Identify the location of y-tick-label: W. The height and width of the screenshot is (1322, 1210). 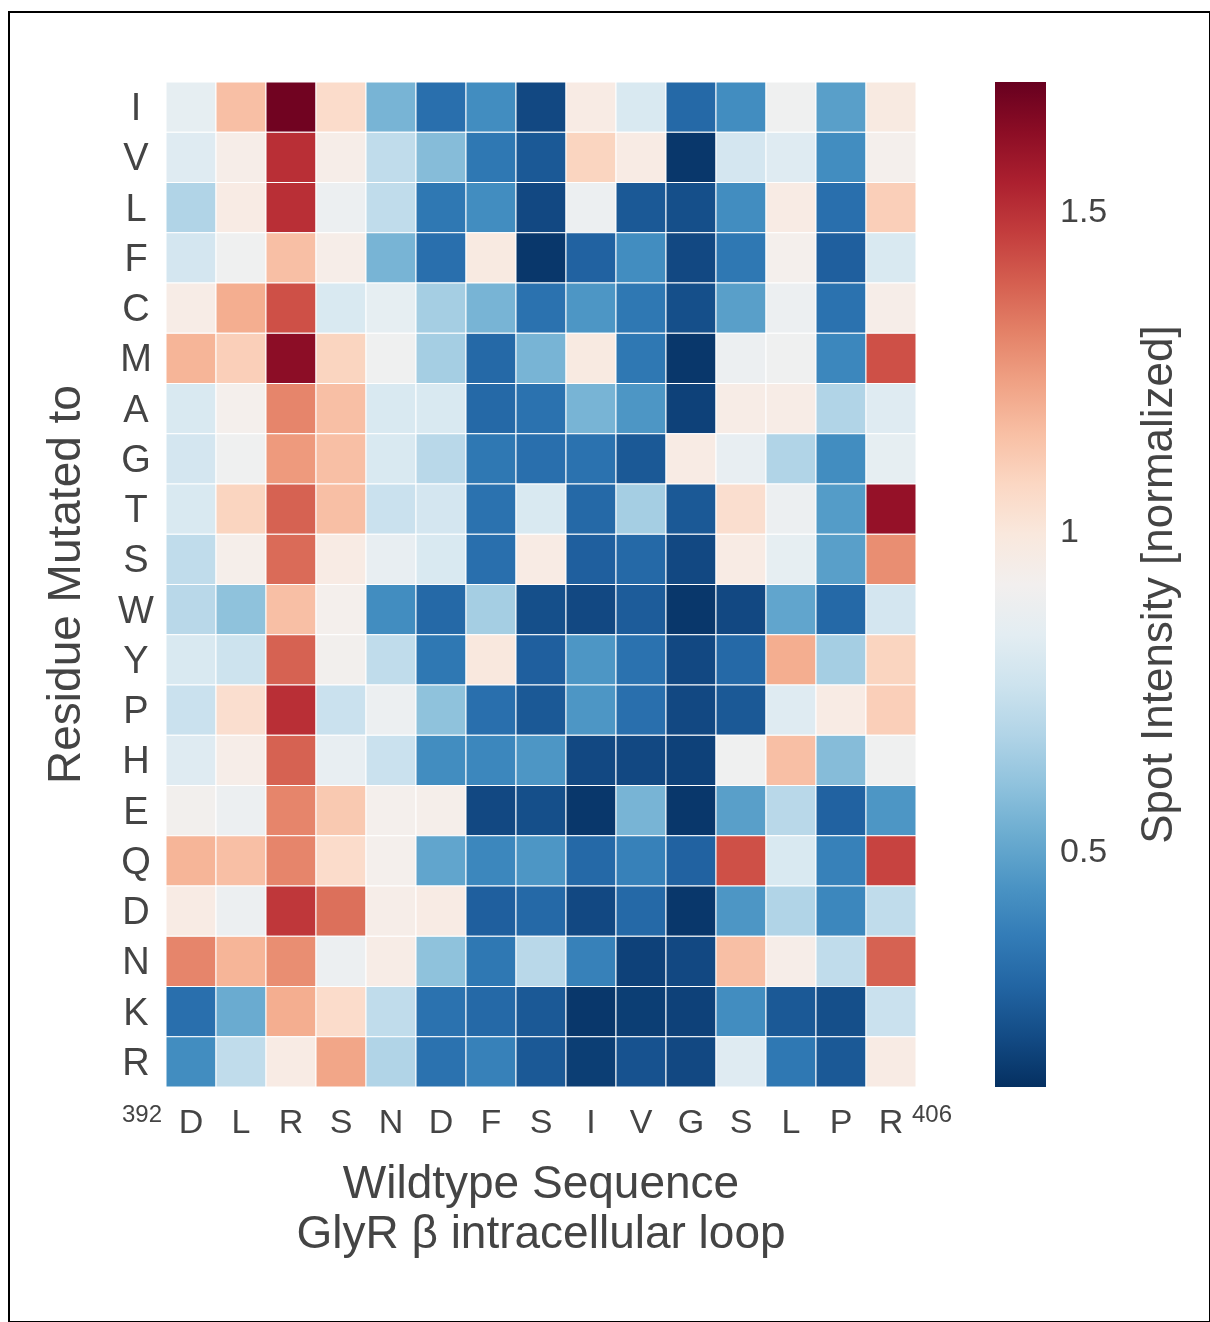
(136, 609).